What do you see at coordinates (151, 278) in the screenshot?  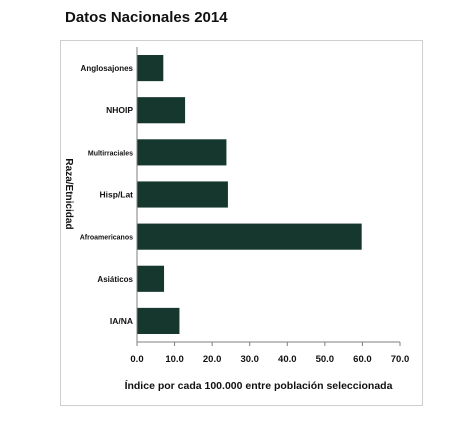 I see `bar-asiaticos` at bounding box center [151, 278].